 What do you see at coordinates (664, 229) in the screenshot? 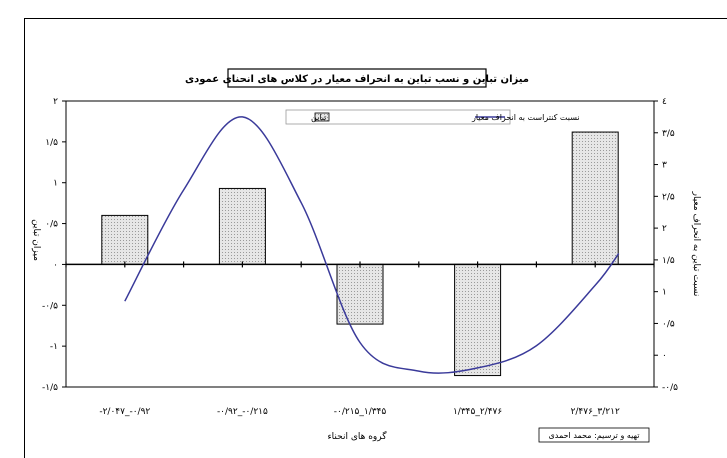
I see `y2-tick-label: ۲` at bounding box center [664, 229].